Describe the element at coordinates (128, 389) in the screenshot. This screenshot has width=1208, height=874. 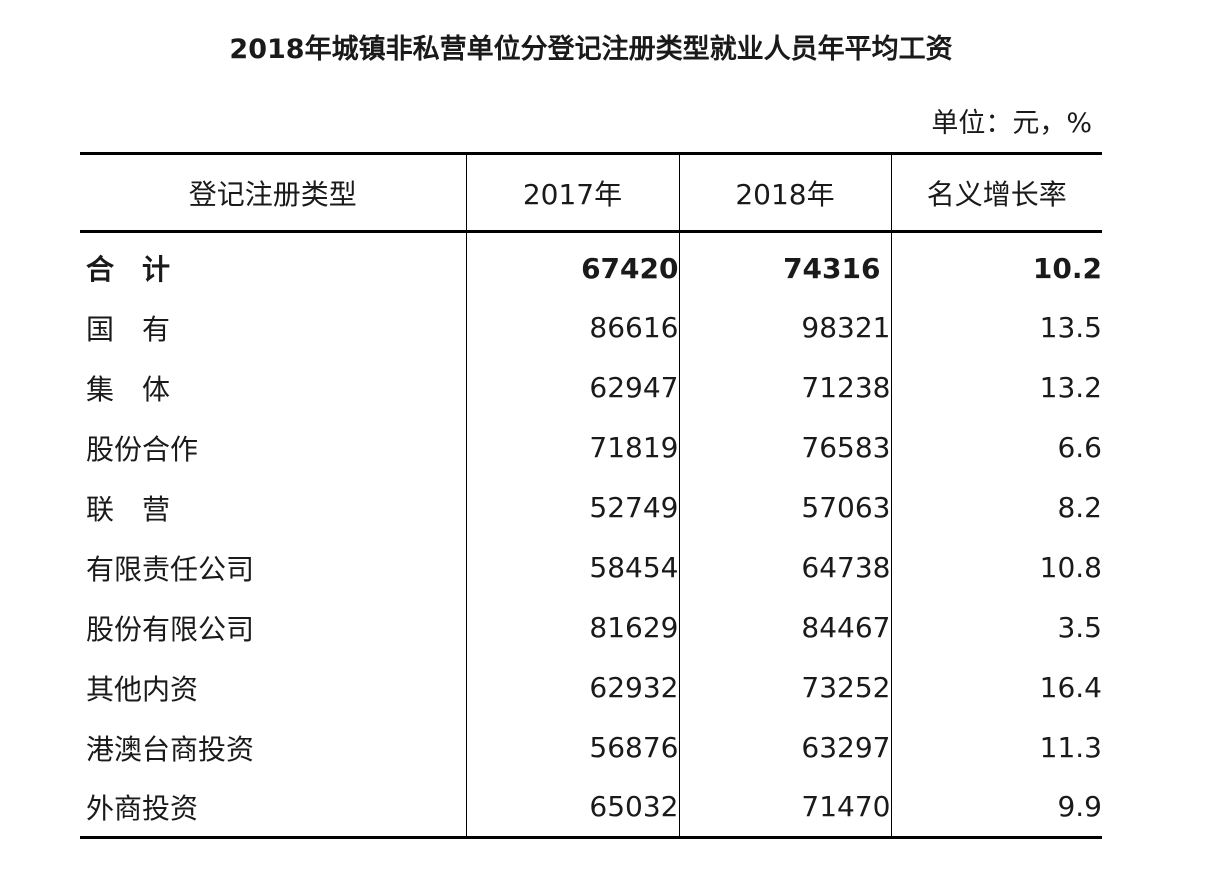
I see `row-type-label: 集 体` at that location.